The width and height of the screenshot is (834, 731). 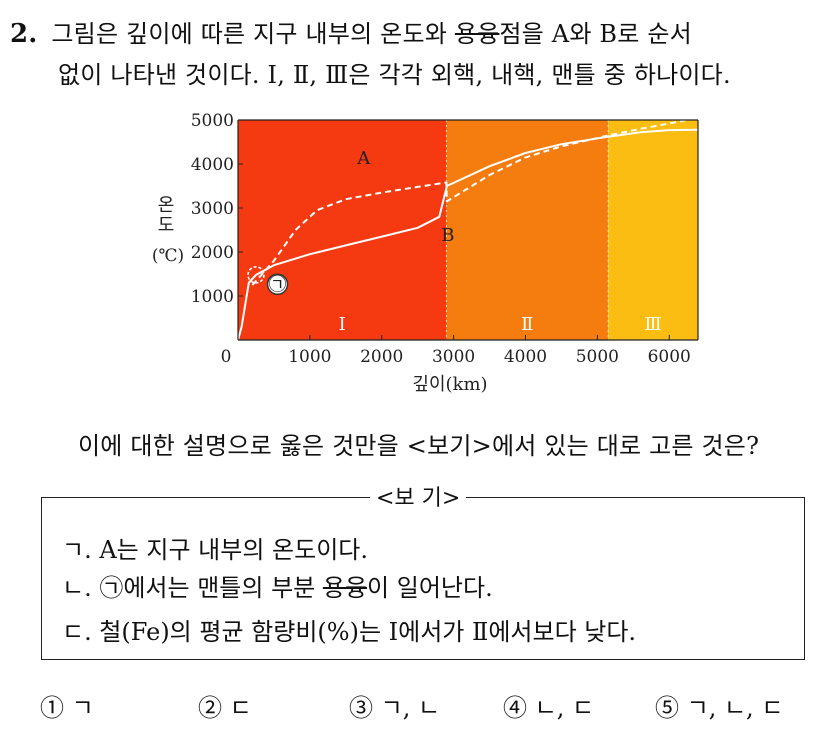 What do you see at coordinates (735, 708) in the screenshot?
I see `choice-5-text: ㄱ, ㄴ, ㄷ` at bounding box center [735, 708].